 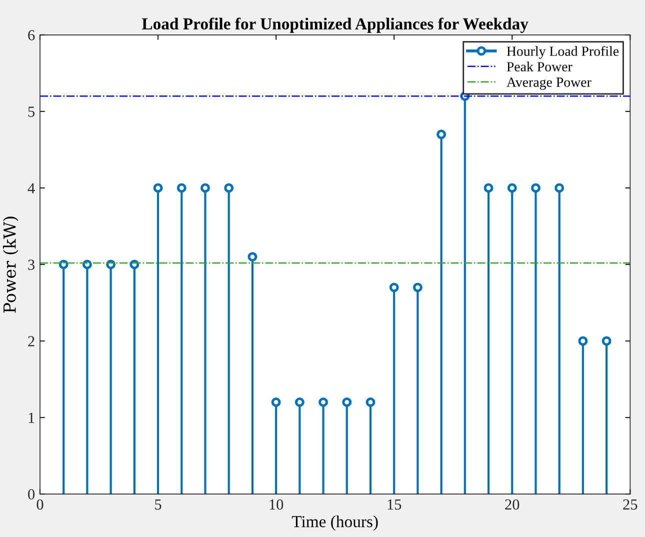 I want to click on y-tick-label: 5, so click(x=31, y=111).